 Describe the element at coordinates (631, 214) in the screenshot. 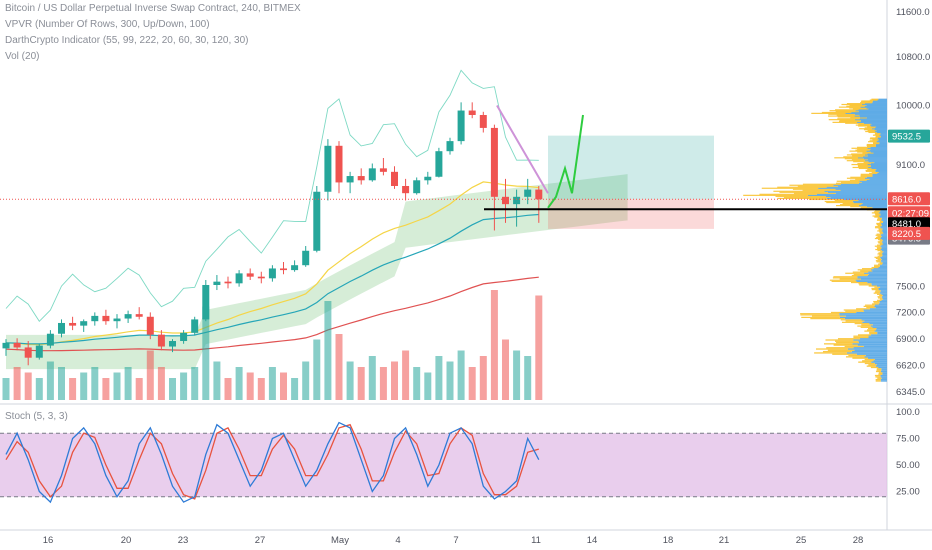

I see `stop-loss-zone` at that location.